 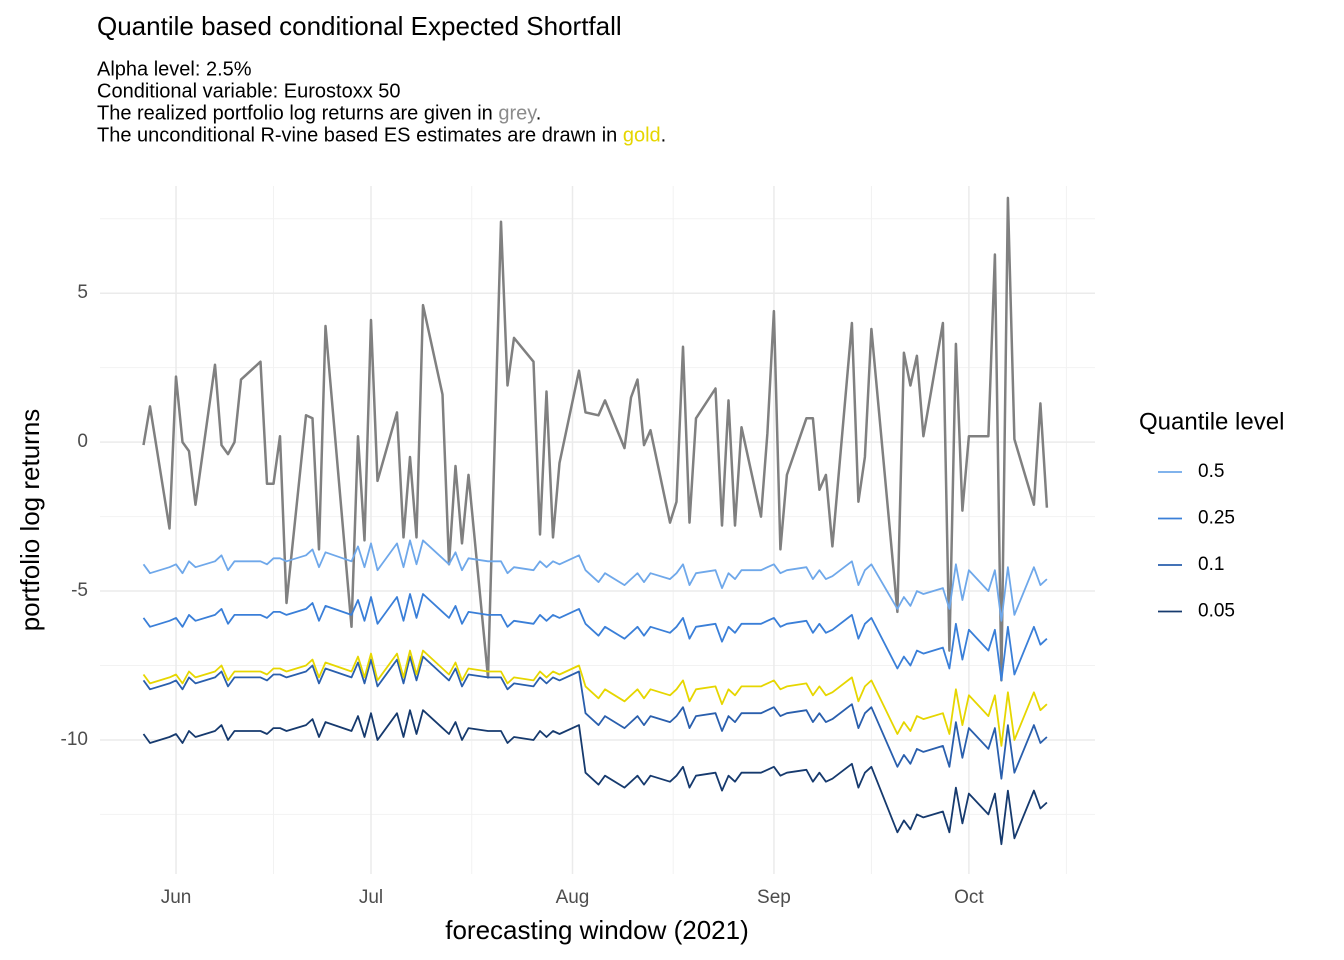 What do you see at coordinates (249, 91) in the screenshot?
I see `subtitle-line: Conditional variable: Eurostoxx 50` at bounding box center [249, 91].